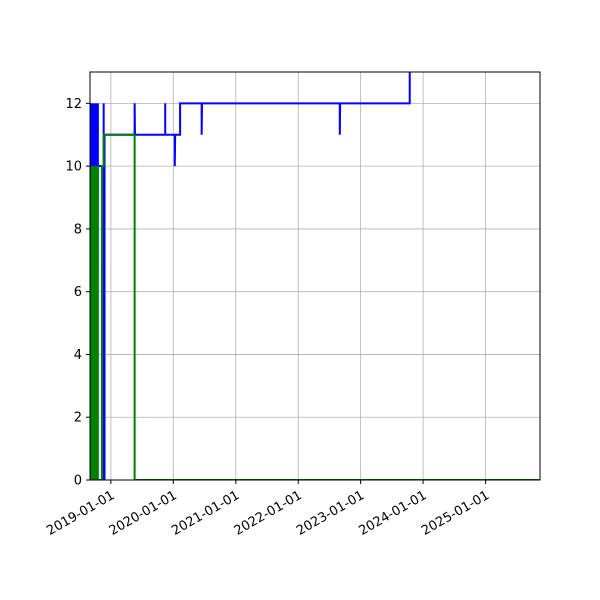 This screenshot has width=600, height=600. Describe the element at coordinates (455, 513) in the screenshot. I see `x-tick-label: 2025-01-01` at that location.